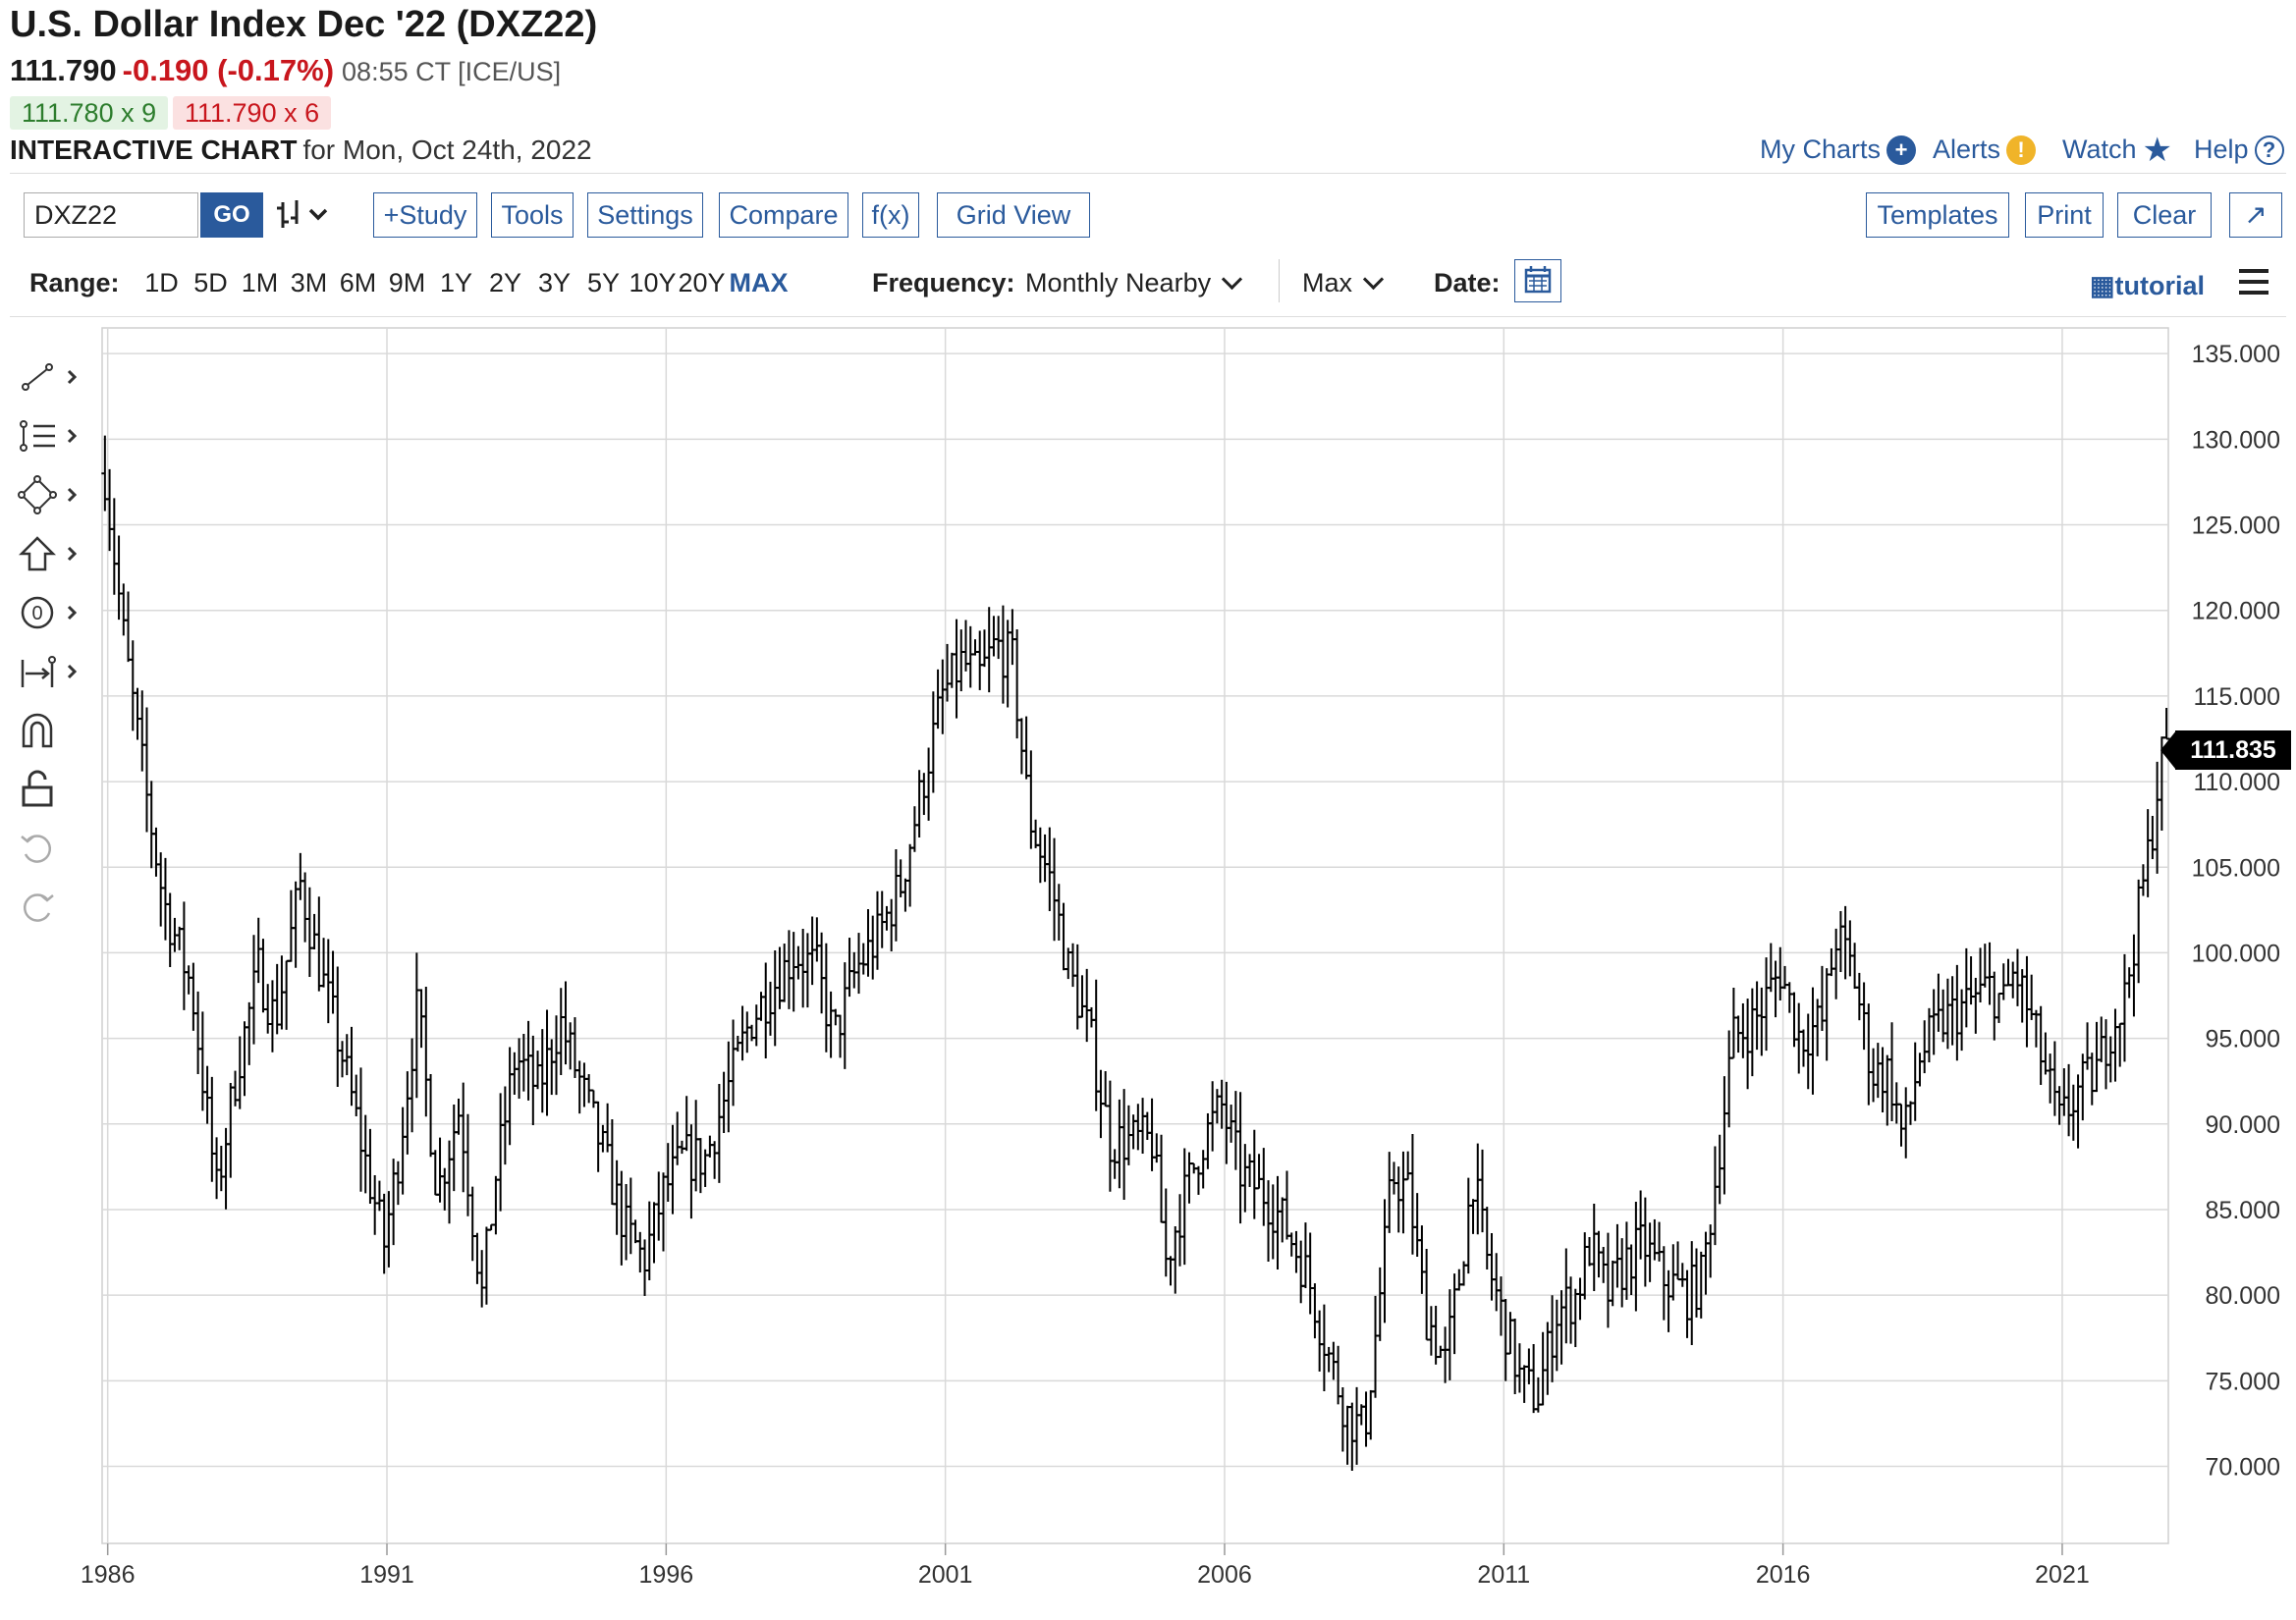 The width and height of the screenshot is (2296, 1620). What do you see at coordinates (2243, 1125) in the screenshot?
I see `y-tick-label: 90.000` at bounding box center [2243, 1125].